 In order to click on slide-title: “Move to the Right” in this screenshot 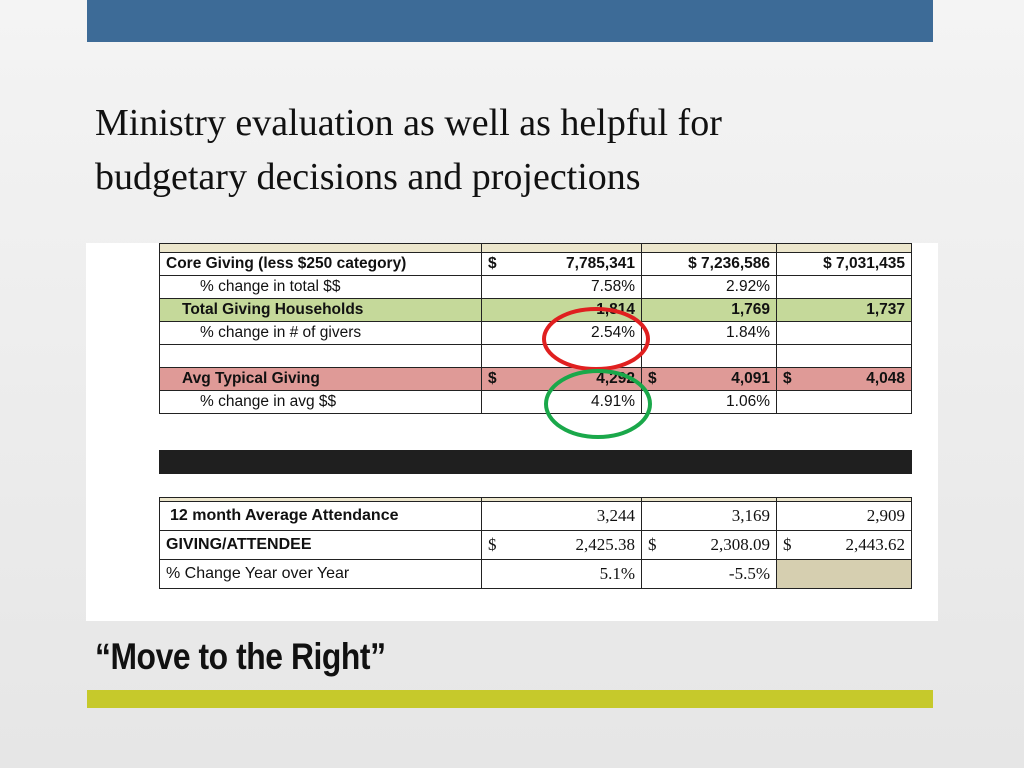, I will do `click(240, 656)`.